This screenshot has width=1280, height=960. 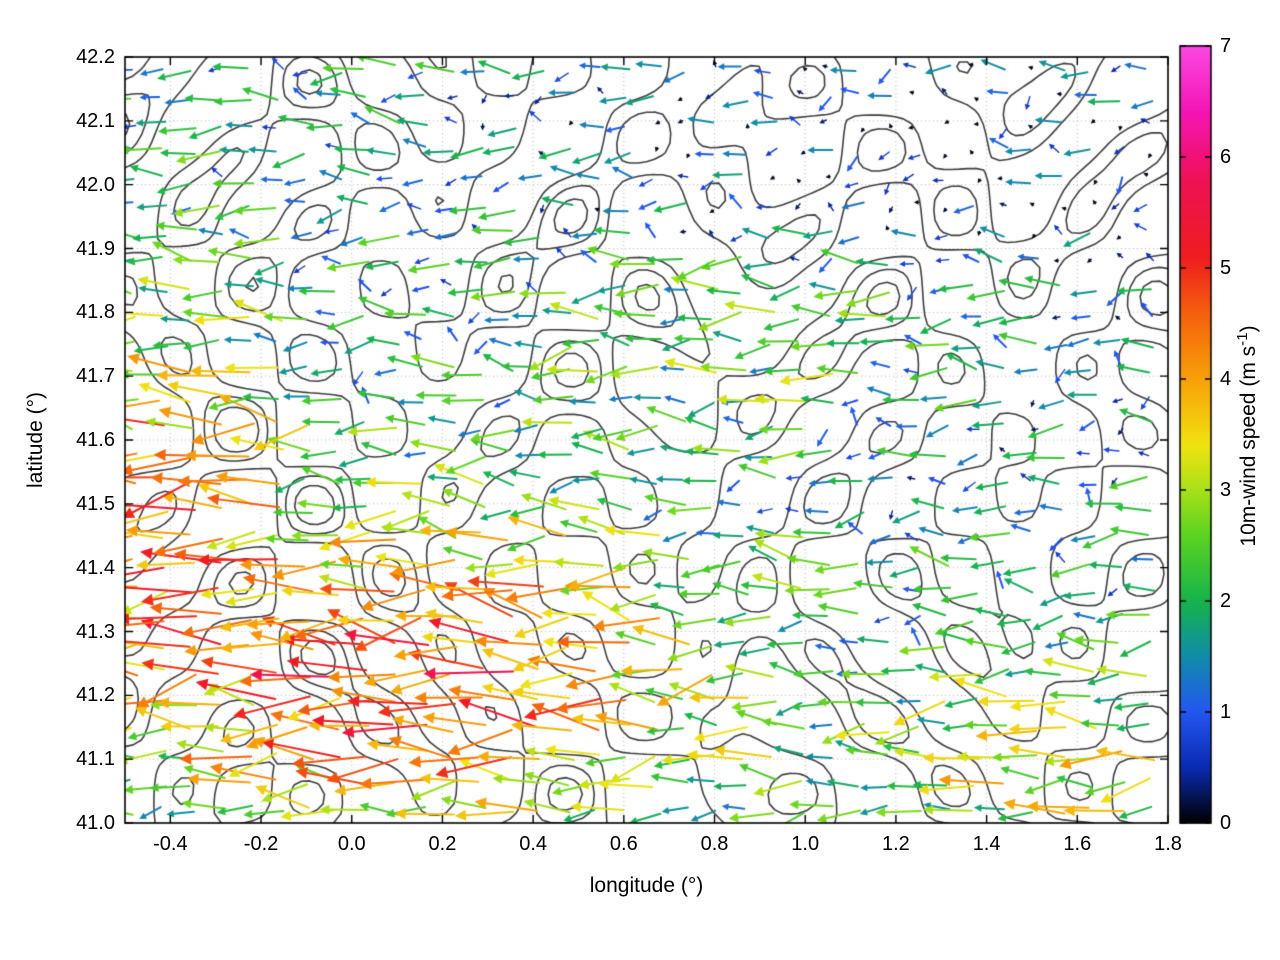 I want to click on colorbar-title-main: 10m-wind speed (m s, so click(x=1248, y=446).